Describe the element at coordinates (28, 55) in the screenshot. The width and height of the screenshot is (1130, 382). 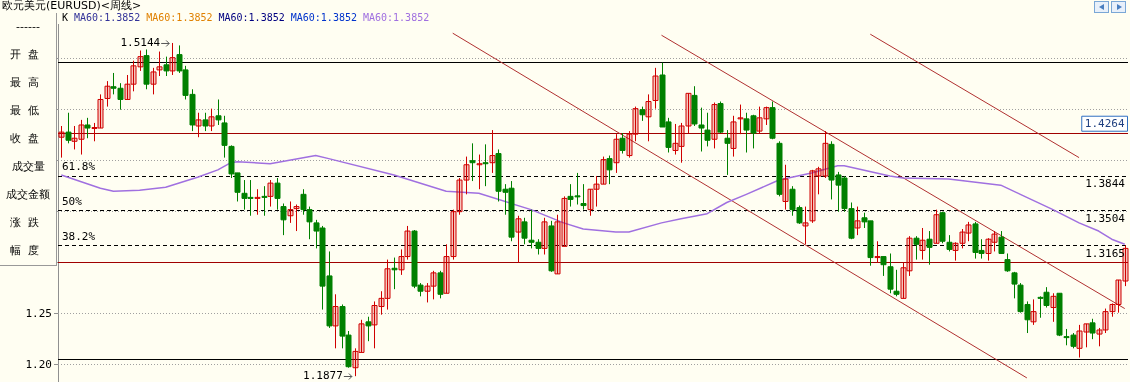
I see `text: 开盘` at that location.